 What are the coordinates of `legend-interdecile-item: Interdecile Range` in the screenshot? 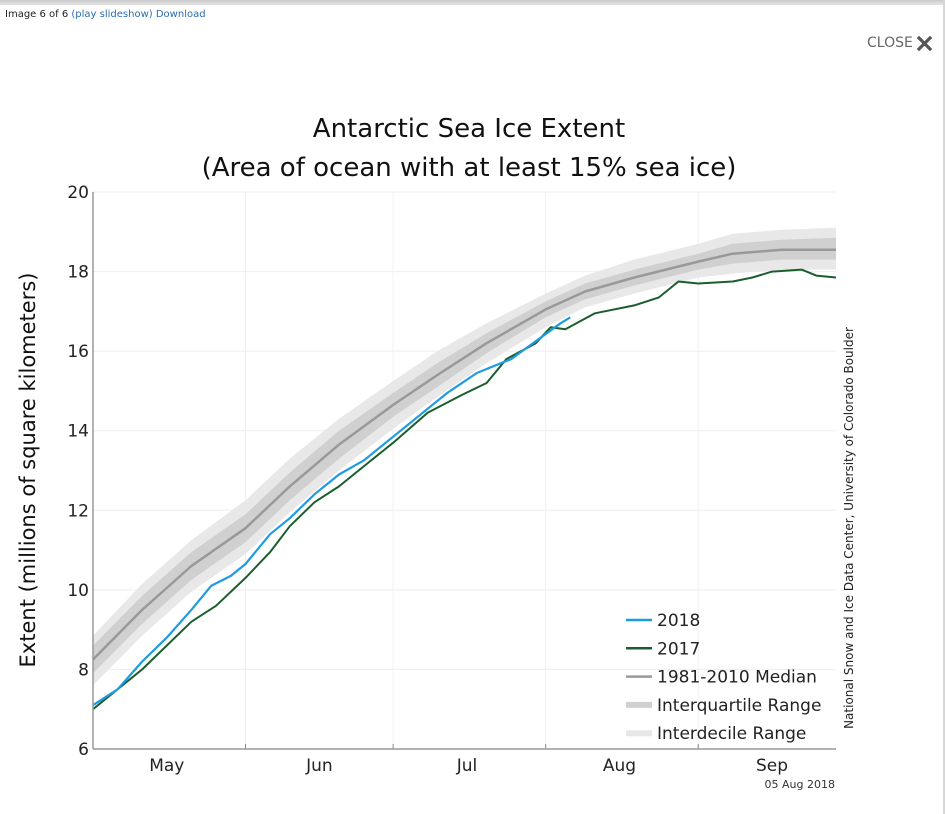 It's located at (716, 734).